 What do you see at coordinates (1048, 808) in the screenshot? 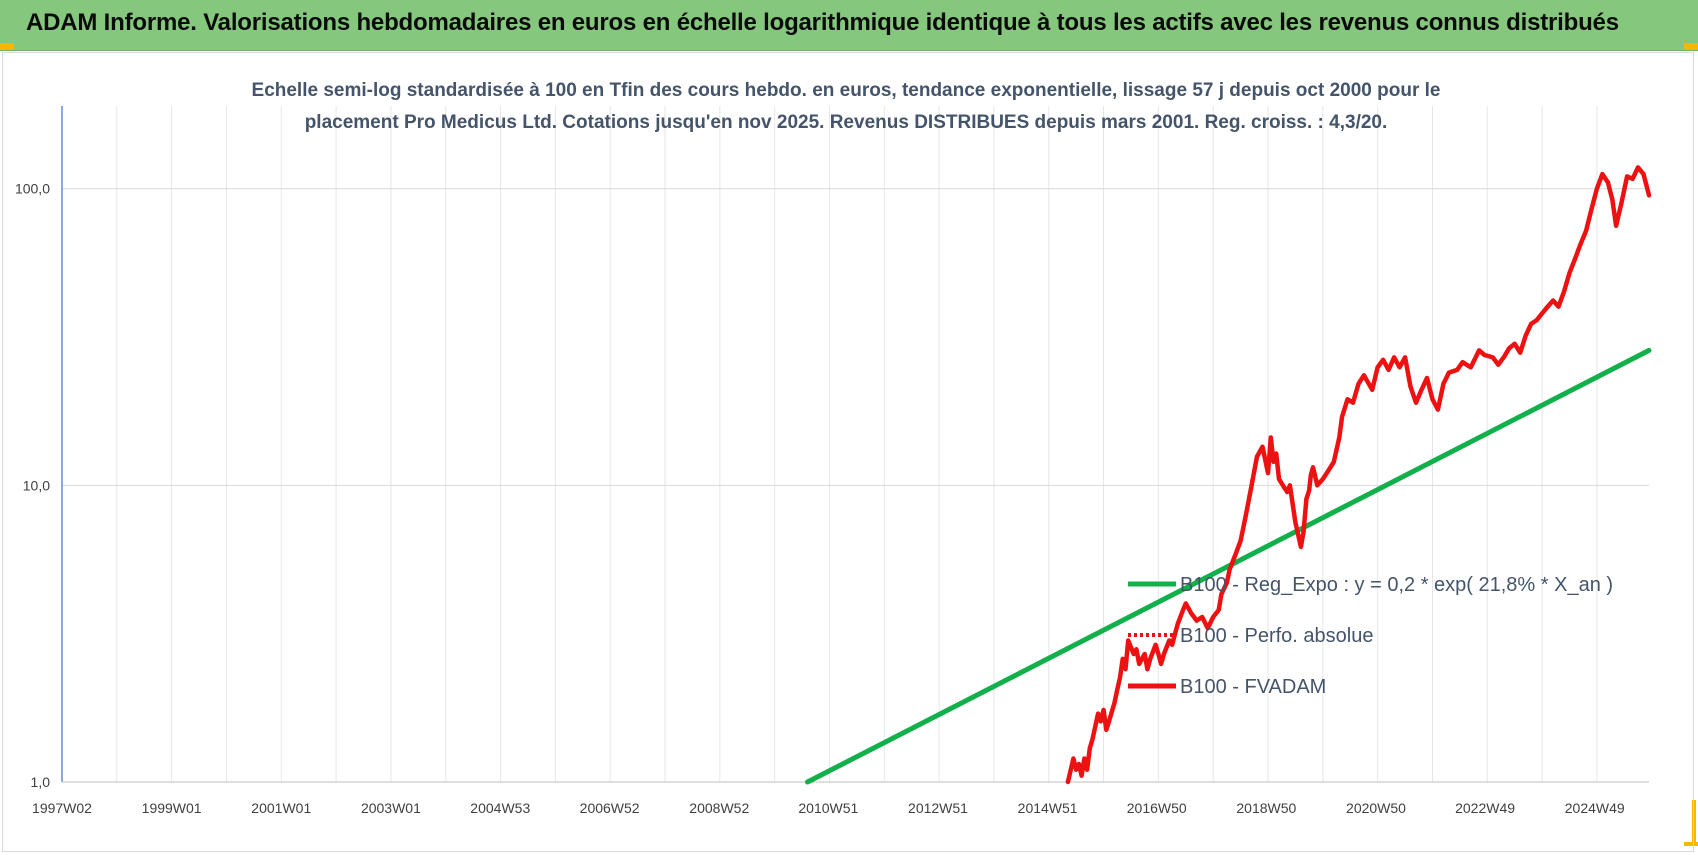
I see `x-tick-label: 2014W51` at bounding box center [1048, 808].